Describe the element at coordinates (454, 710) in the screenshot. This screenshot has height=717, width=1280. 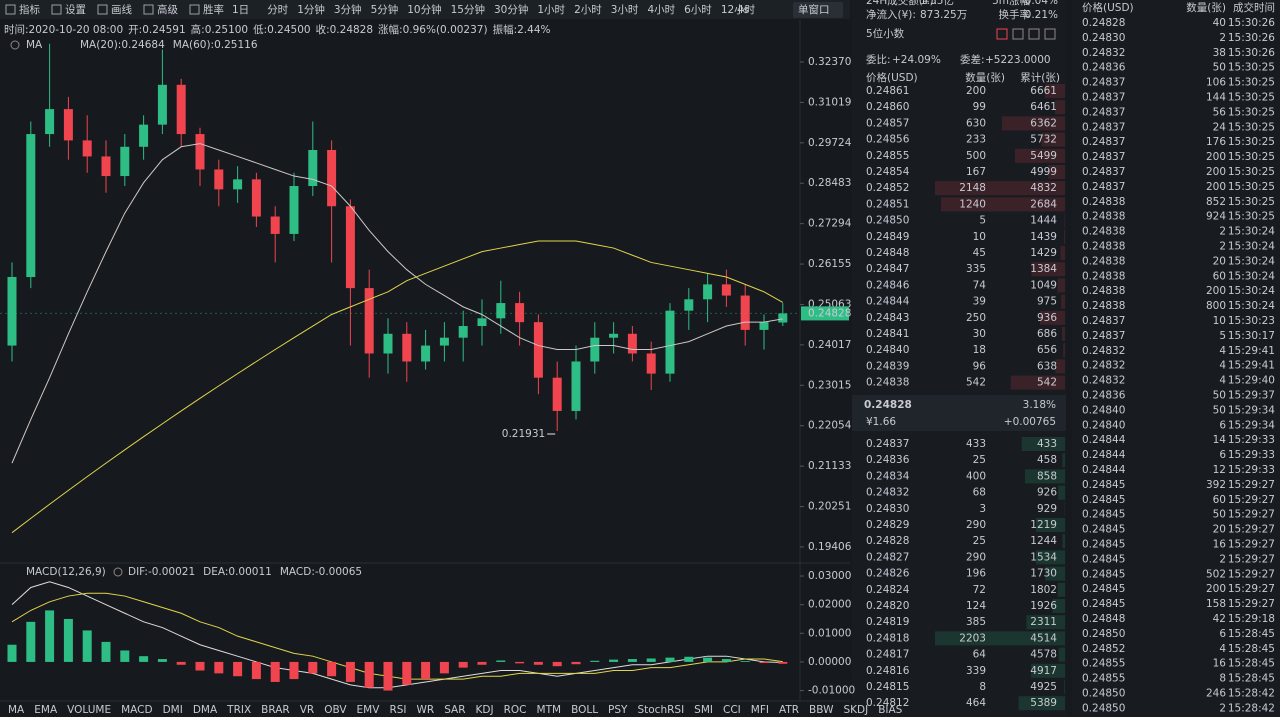
I see `indicator-tab: SAR` at that location.